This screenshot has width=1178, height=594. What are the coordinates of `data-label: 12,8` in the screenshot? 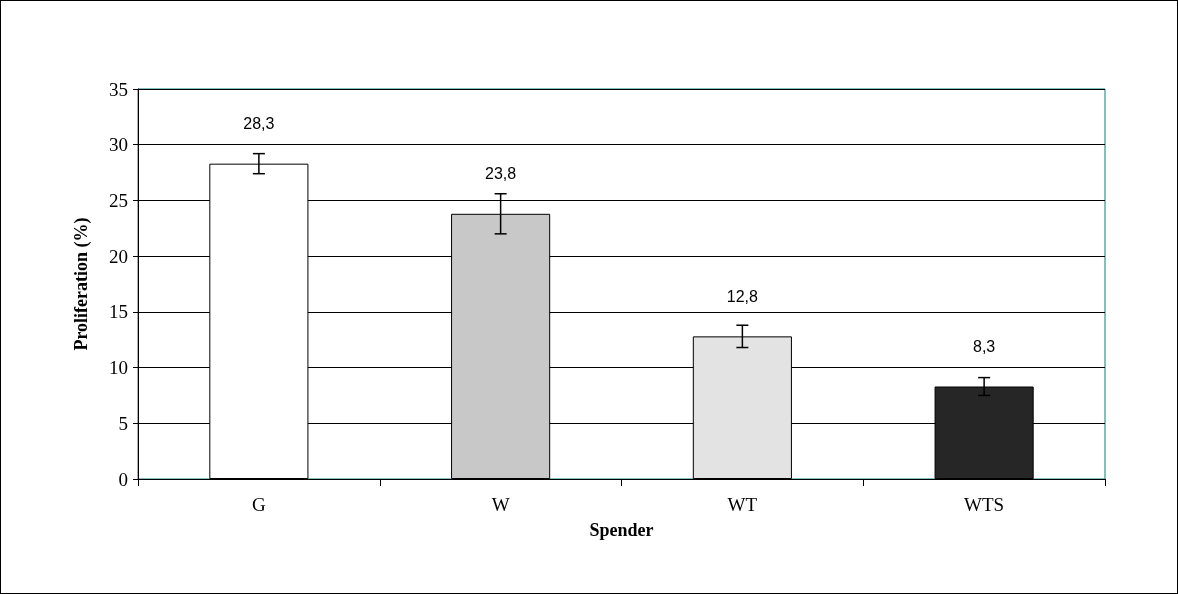 It's located at (742, 296).